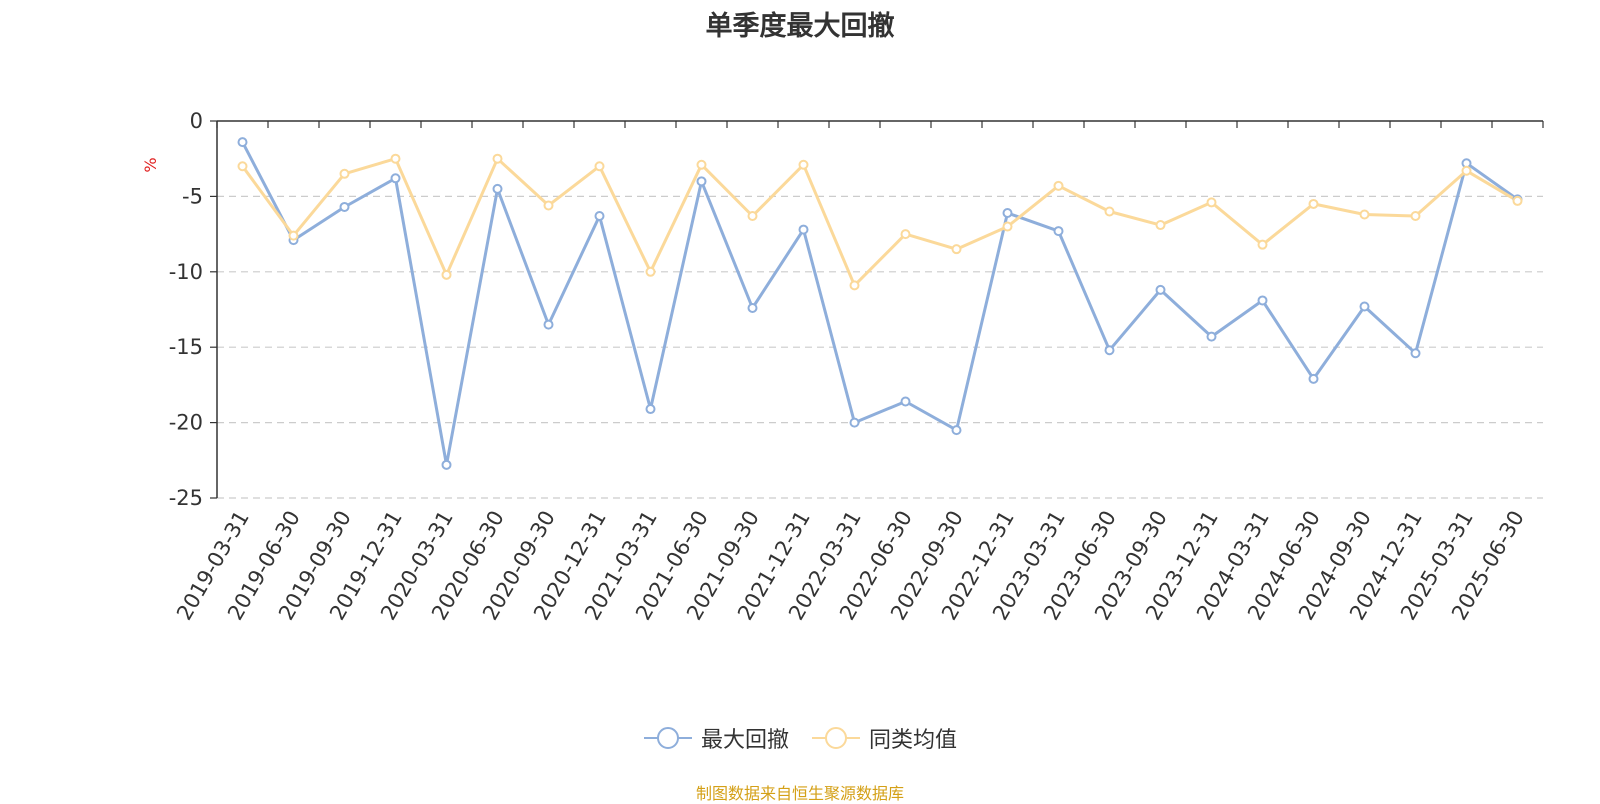 The height and width of the screenshot is (804, 1600). Describe the element at coordinates (799, 793) in the screenshot. I see `source-note: 制图数据来自恒生聚源数据库` at that location.